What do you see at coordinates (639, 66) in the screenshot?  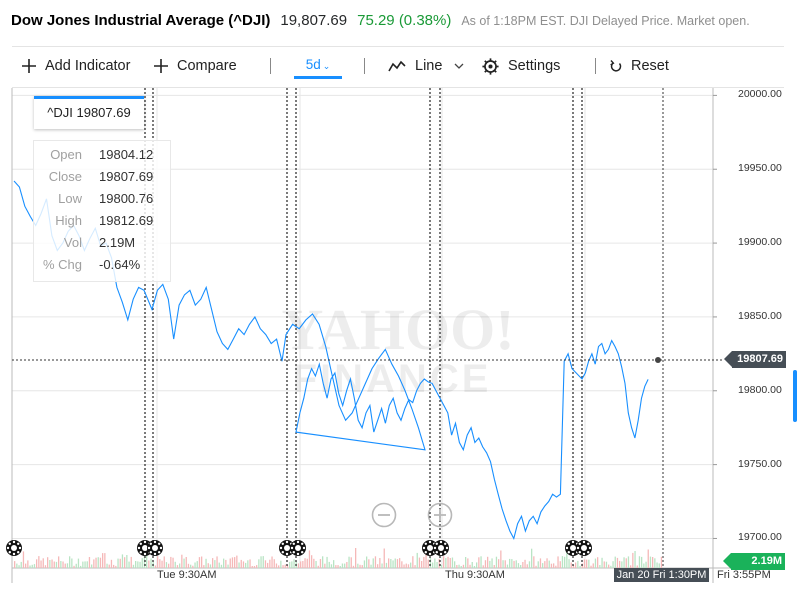 I see `reset-button: Reset` at bounding box center [639, 66].